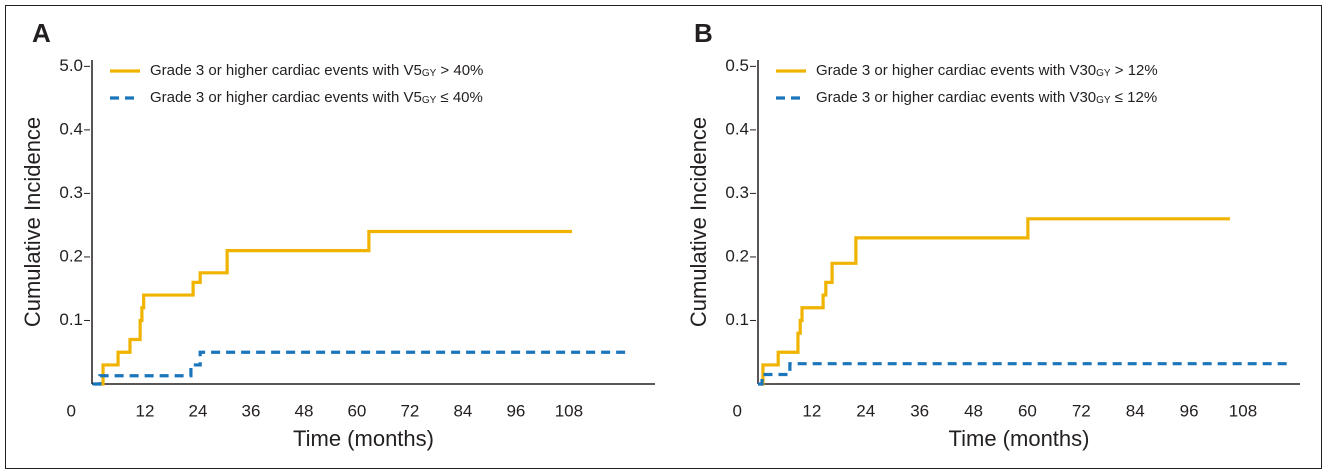  I want to click on y-tick-label: 0.5, so click(737, 65).